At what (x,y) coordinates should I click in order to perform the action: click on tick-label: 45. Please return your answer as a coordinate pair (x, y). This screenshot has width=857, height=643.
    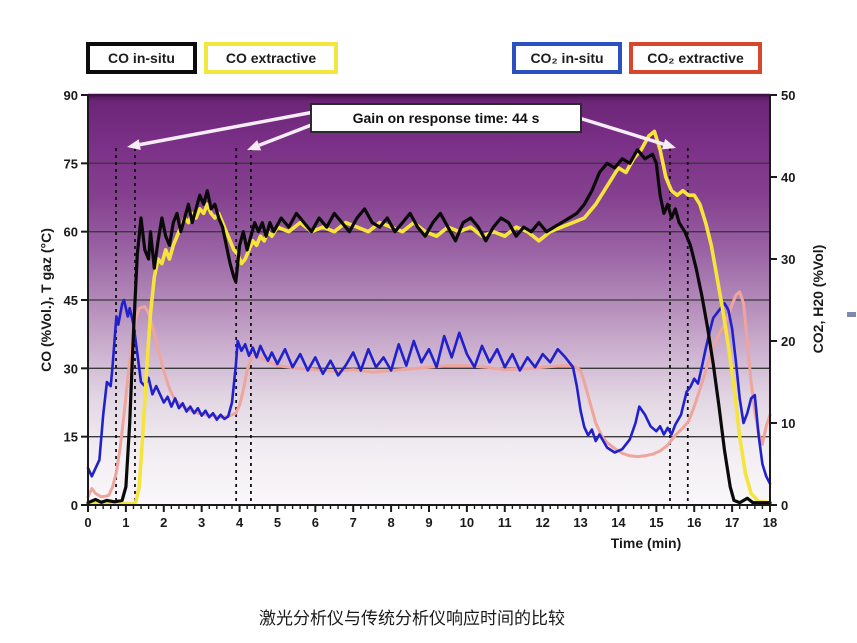
    Looking at the image, I should click on (71, 300).